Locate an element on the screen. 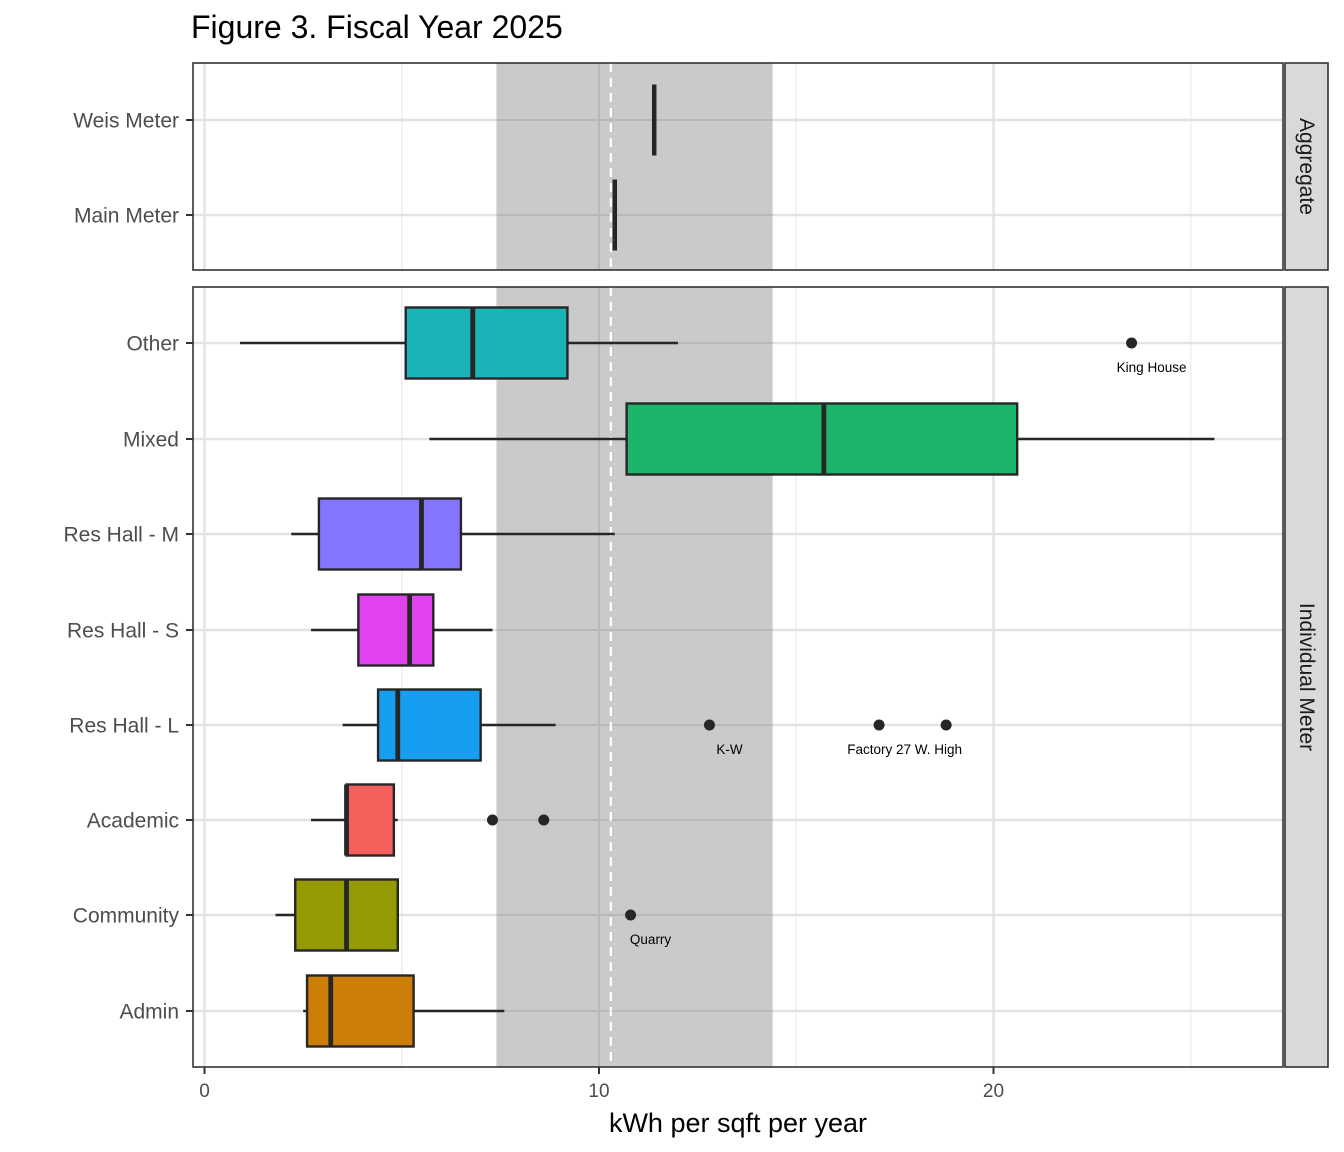 The image size is (1344, 1152). x-axis-label: kWh per sqft per year is located at coordinates (738, 1123).